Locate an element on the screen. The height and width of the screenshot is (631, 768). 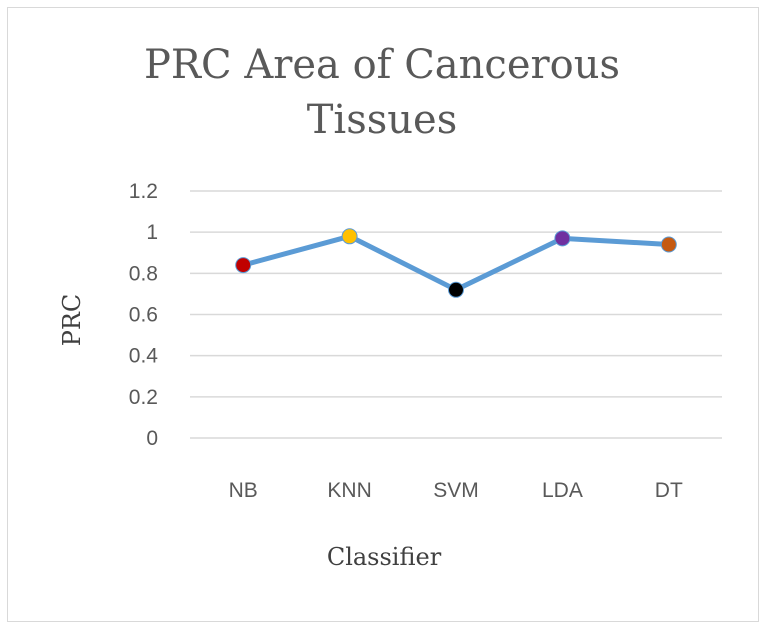
y-tick-label: 0 is located at coordinates (152, 438).